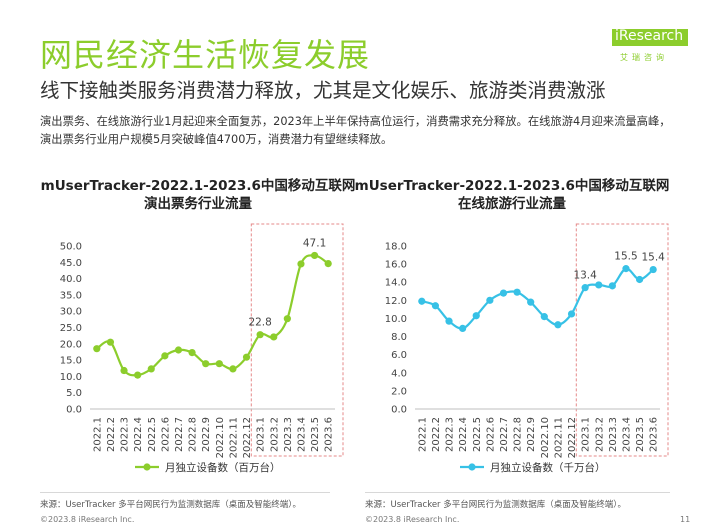 This screenshot has height=532, width=710. I want to click on page-title: 网民经济生活恢复发展, so click(205, 55).